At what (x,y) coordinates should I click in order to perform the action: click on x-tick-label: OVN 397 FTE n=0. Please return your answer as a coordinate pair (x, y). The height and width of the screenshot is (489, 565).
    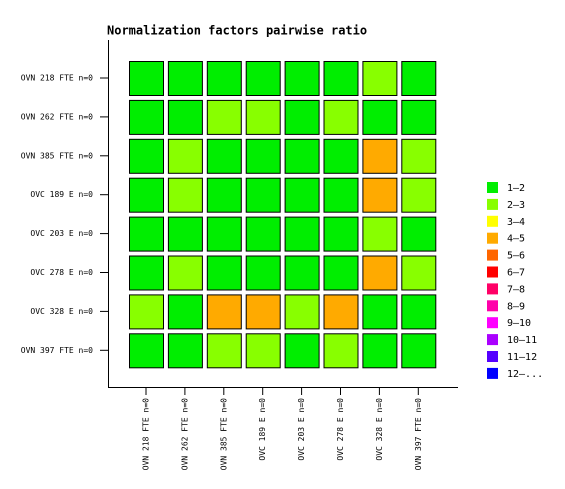
    Looking at the image, I should click on (418, 434).